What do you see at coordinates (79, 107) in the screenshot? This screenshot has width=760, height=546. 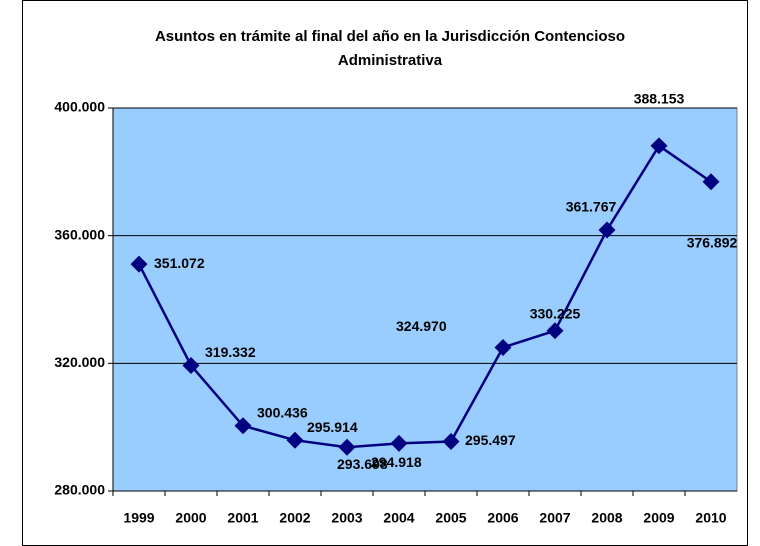 I see `y-tick-label: 400.000` at bounding box center [79, 107].